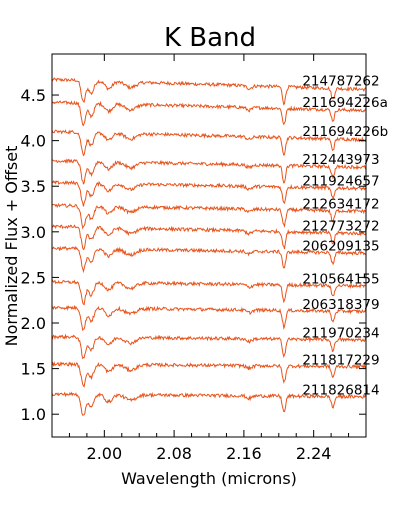 Image resolution: width=407 pixels, height=509 pixels. What do you see at coordinates (340, 305) in the screenshot?
I see `series-label: 206318379` at bounding box center [340, 305].